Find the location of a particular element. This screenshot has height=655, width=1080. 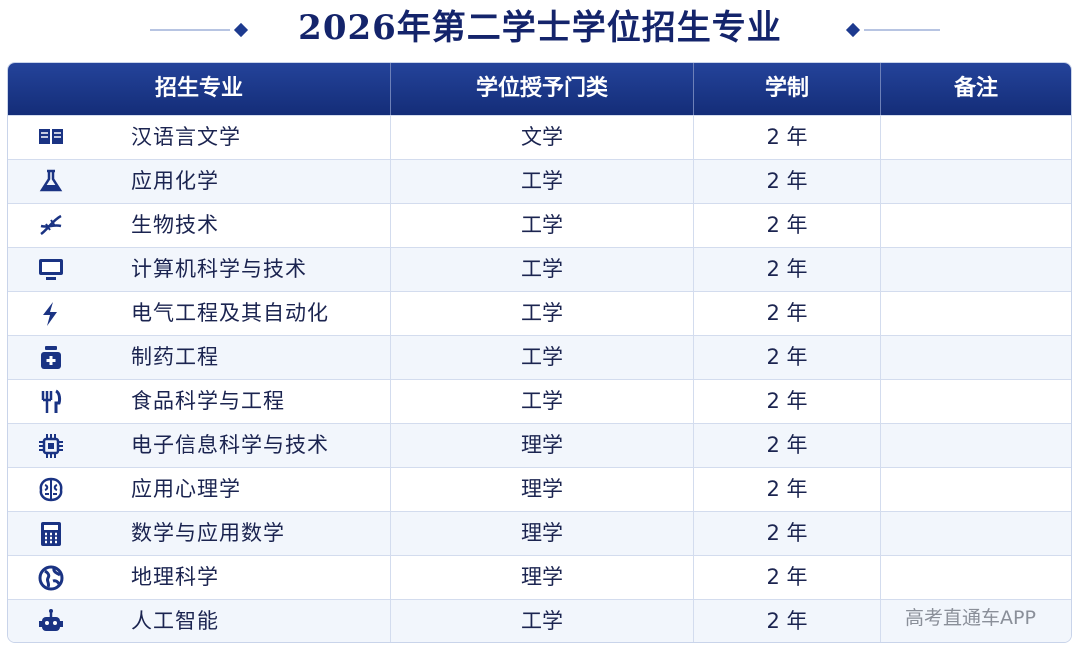

table-row: 电气工程及其自动化 工学 2 年 is located at coordinates (539, 313).